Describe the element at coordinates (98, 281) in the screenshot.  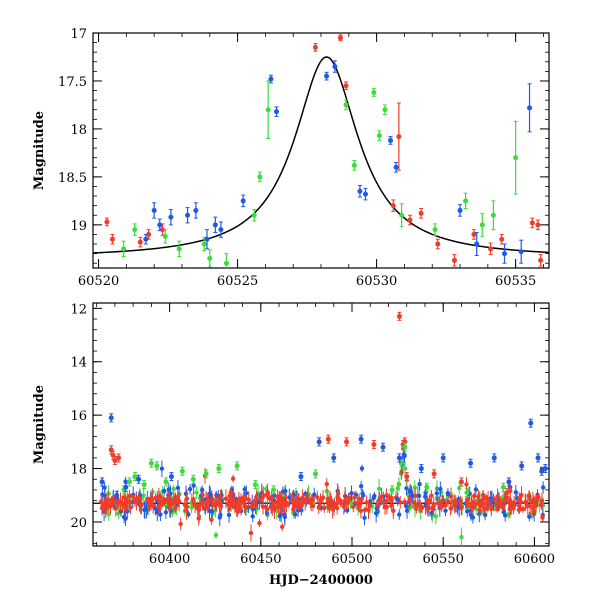
I see `x-tick-label: 60520` at that location.